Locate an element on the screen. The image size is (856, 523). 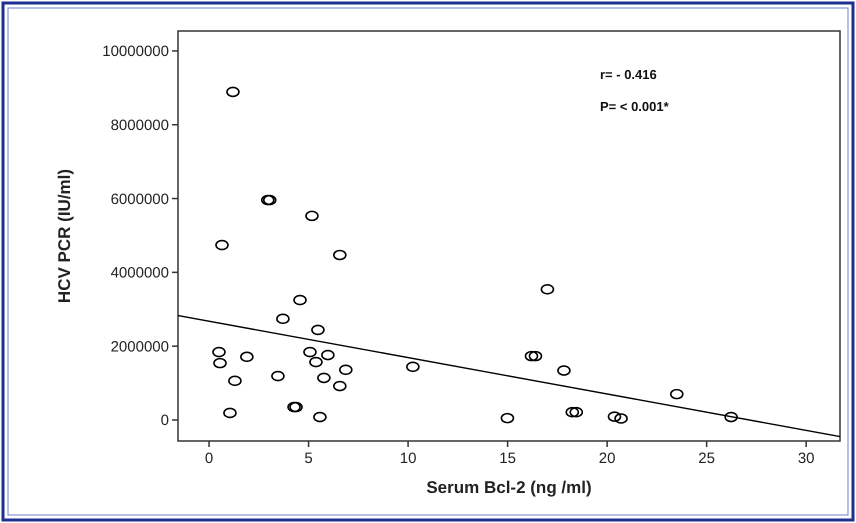
y-tick-label: 4000000 is located at coordinates (139, 273).